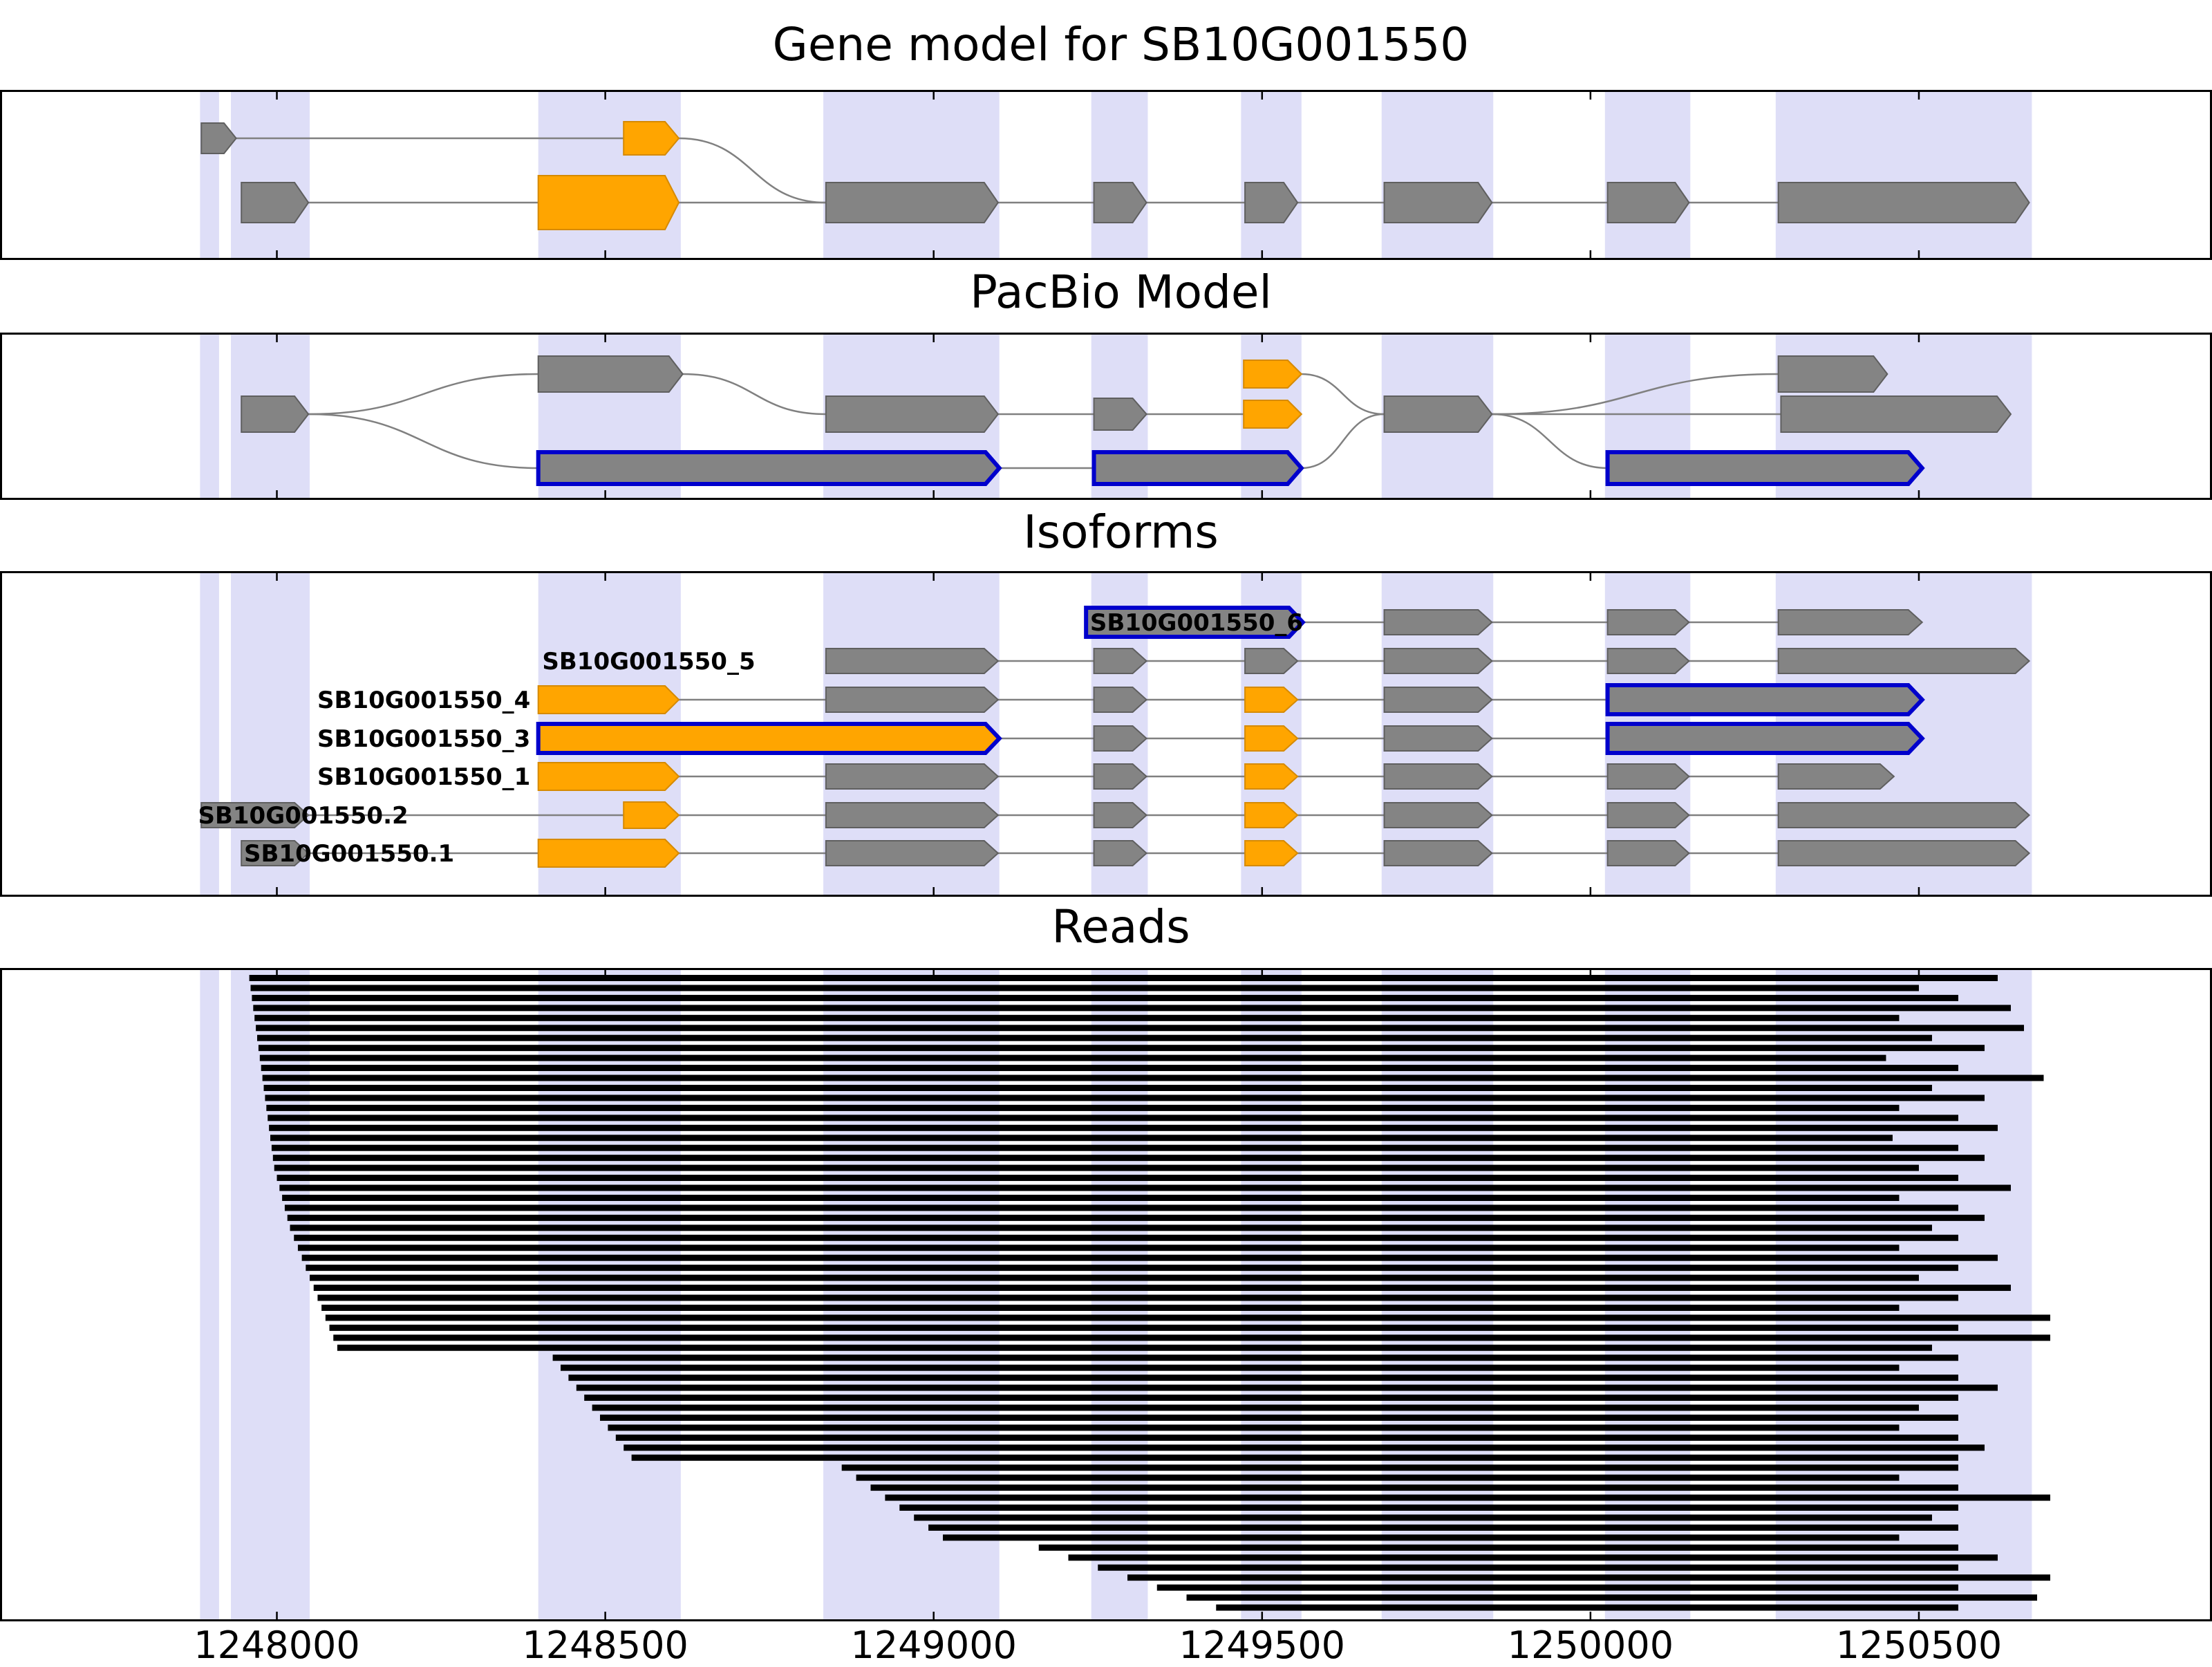  Describe the element at coordinates (1120, 926) in the screenshot. I see `panel-title-reads: Reads` at that location.